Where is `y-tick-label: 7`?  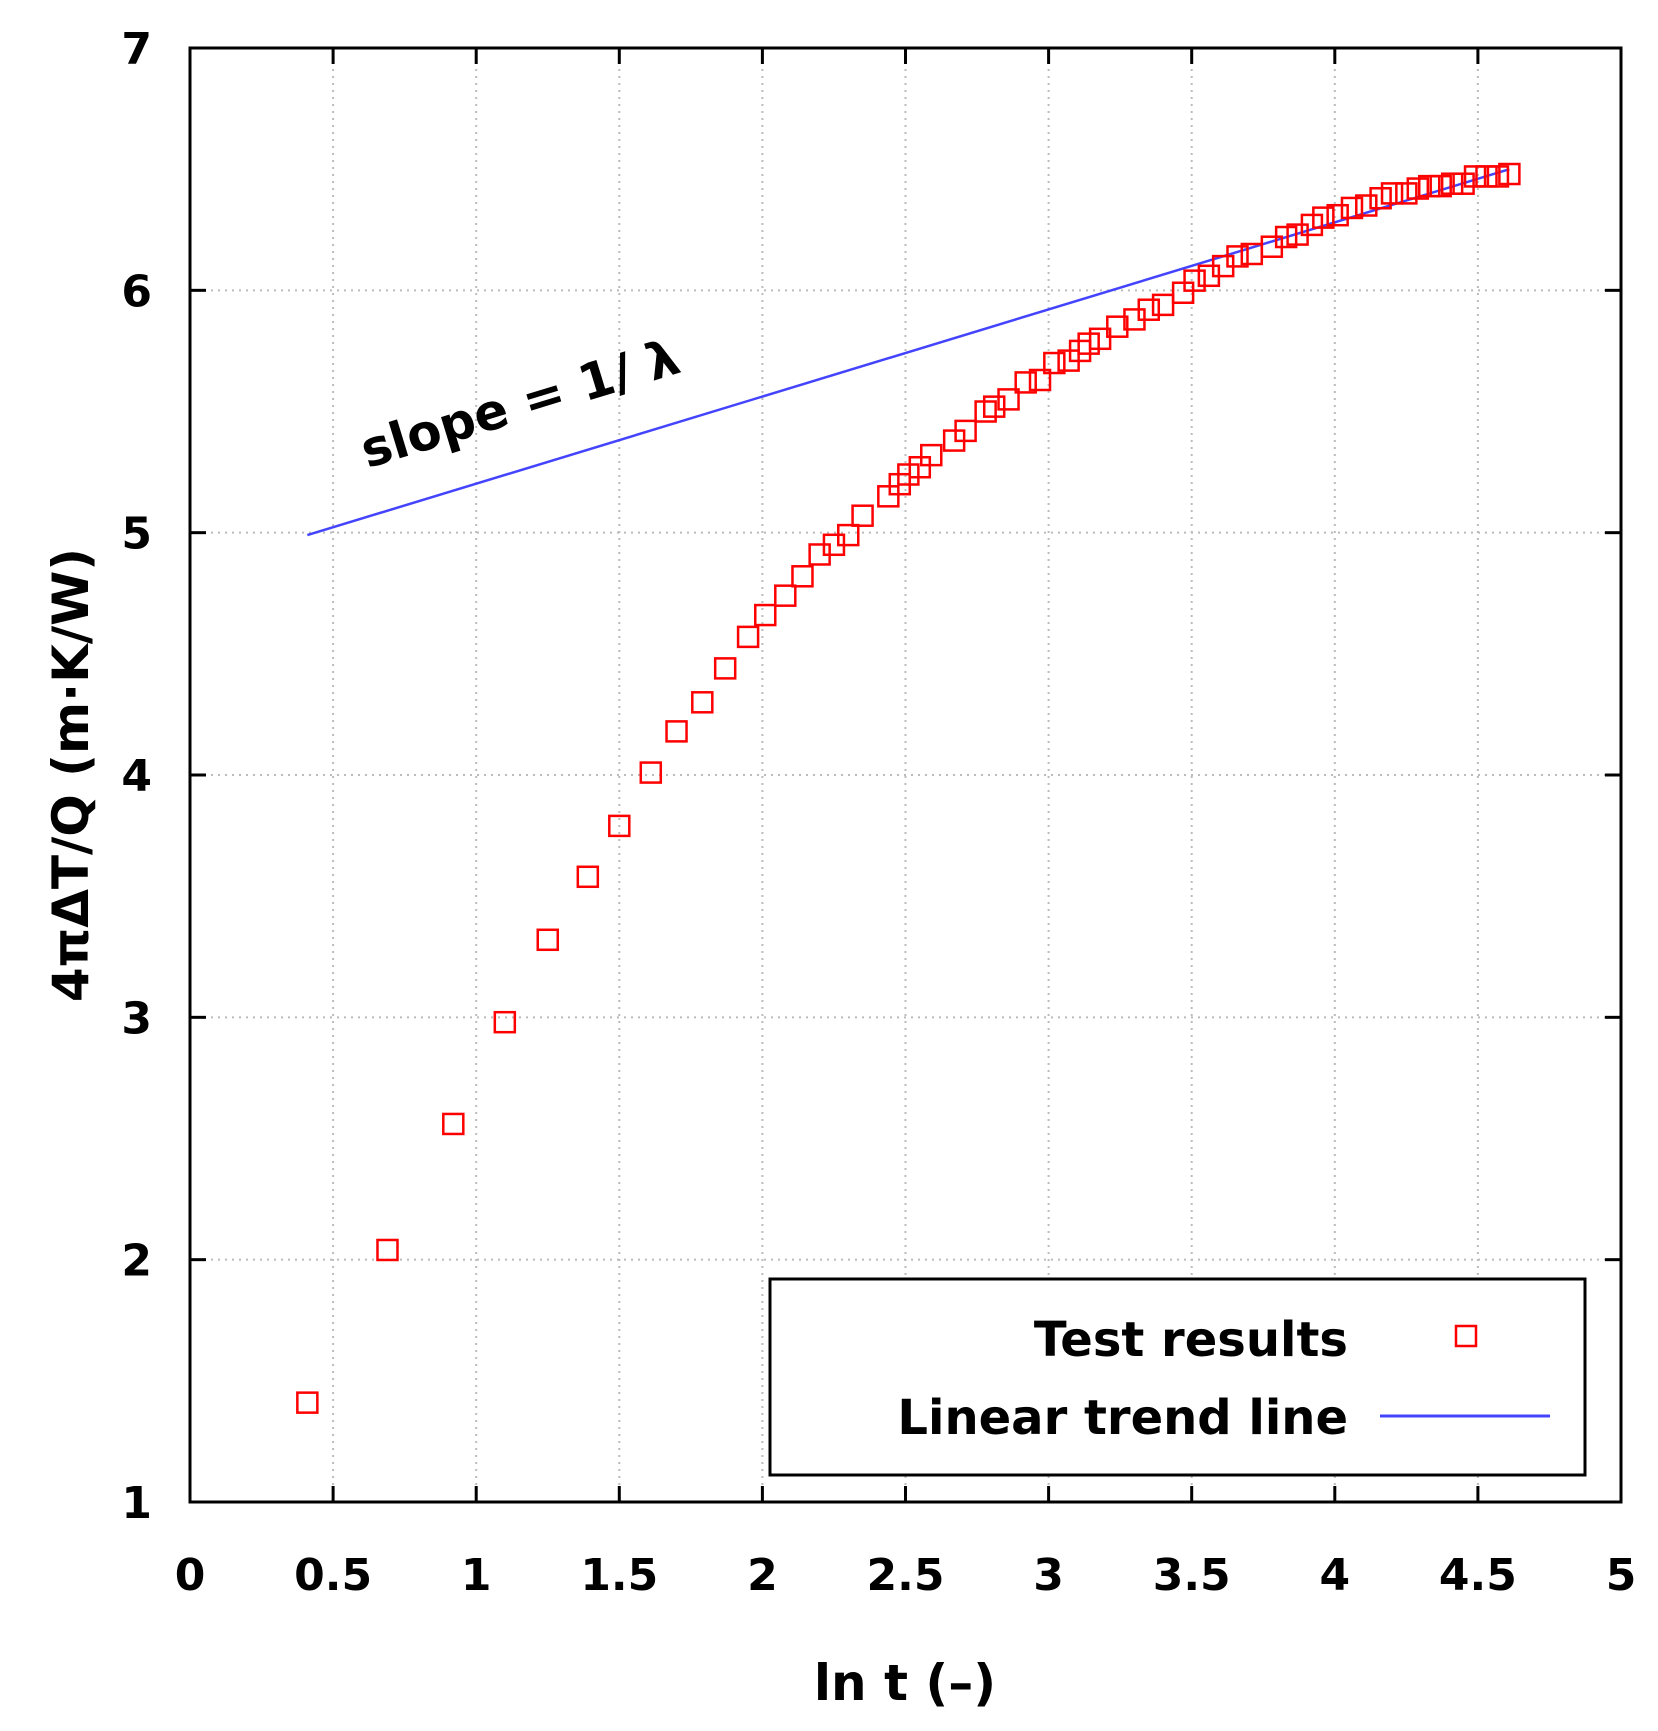 y-tick-label: 7 is located at coordinates (136, 49).